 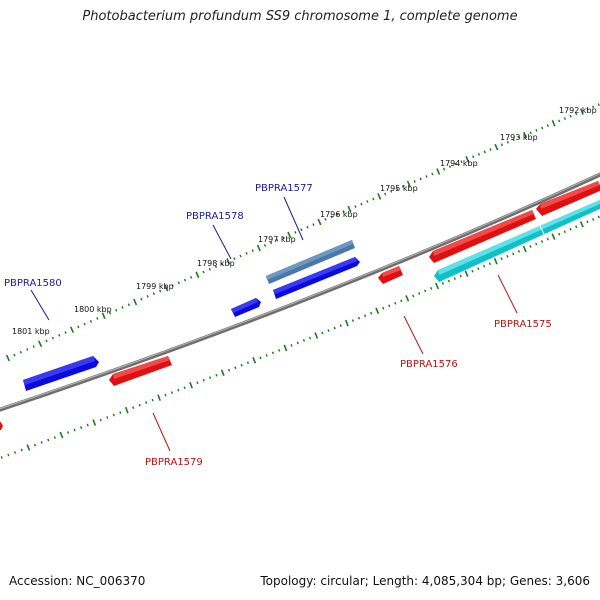 I want to click on label-PBPRA1579: PBPRA1579, so click(x=174, y=462).